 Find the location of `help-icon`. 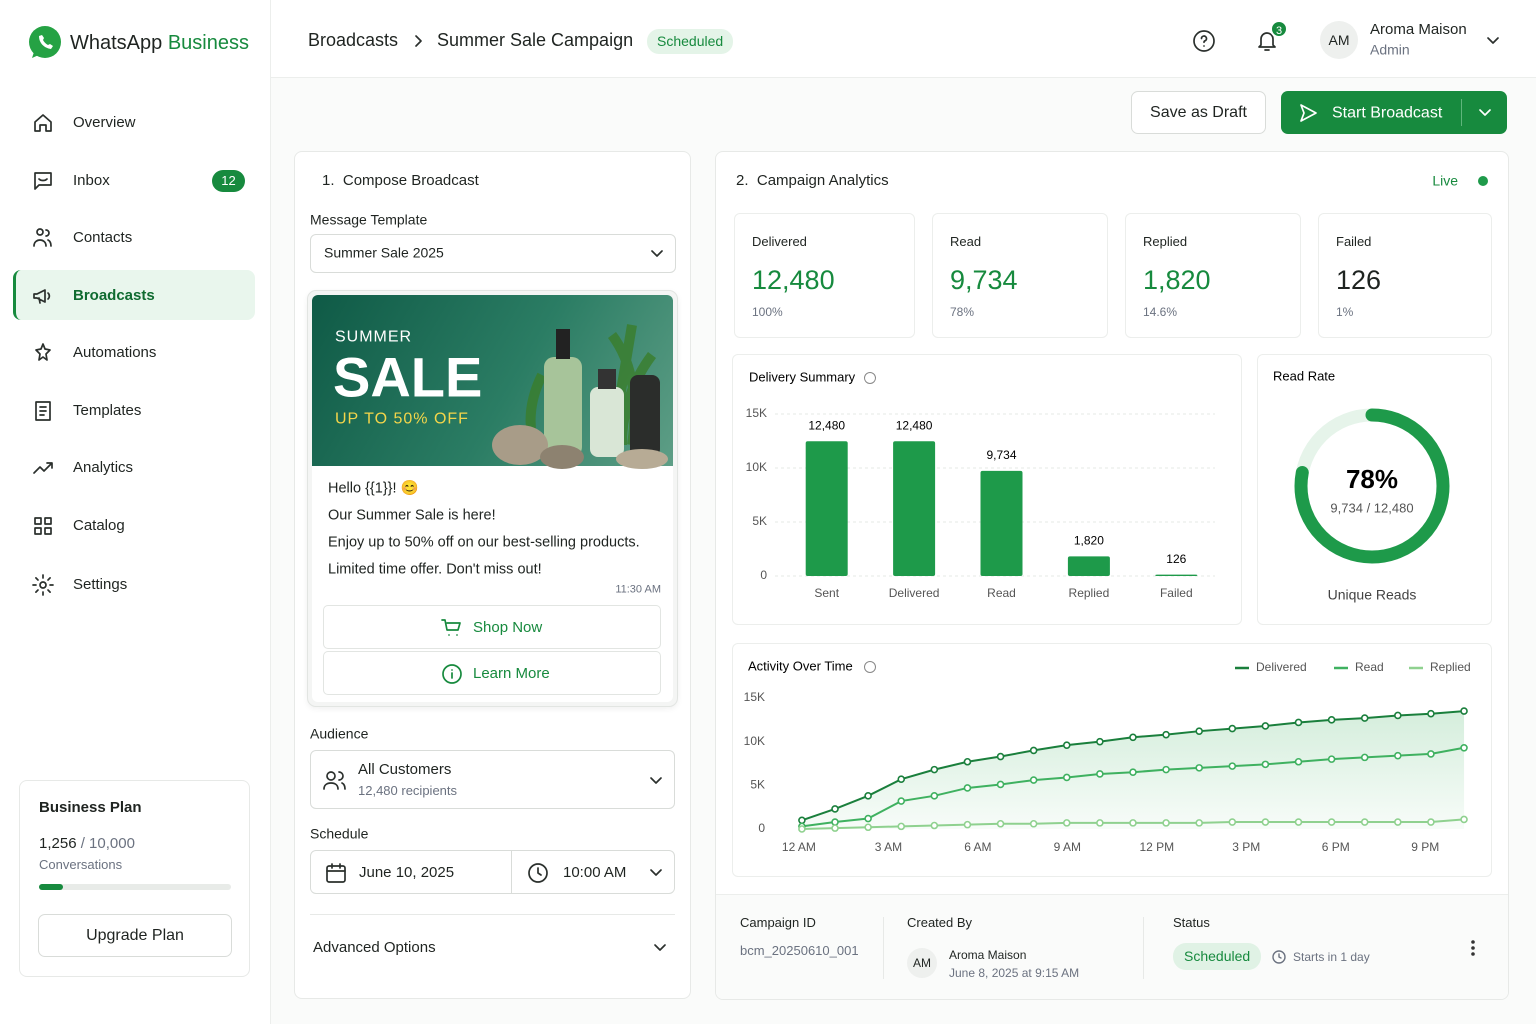

help-icon is located at coordinates (1204, 41).